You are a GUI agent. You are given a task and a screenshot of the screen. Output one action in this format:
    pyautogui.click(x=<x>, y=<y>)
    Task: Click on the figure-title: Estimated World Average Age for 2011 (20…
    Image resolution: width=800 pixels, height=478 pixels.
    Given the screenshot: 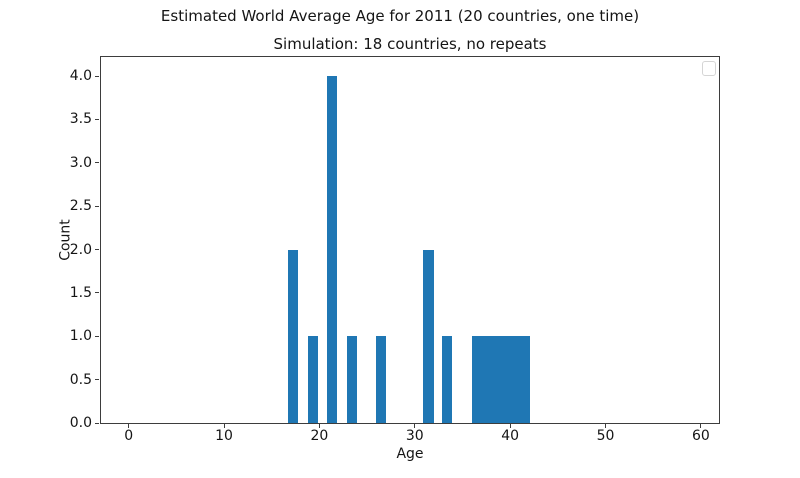 What is the action you would take?
    pyautogui.click(x=400, y=16)
    